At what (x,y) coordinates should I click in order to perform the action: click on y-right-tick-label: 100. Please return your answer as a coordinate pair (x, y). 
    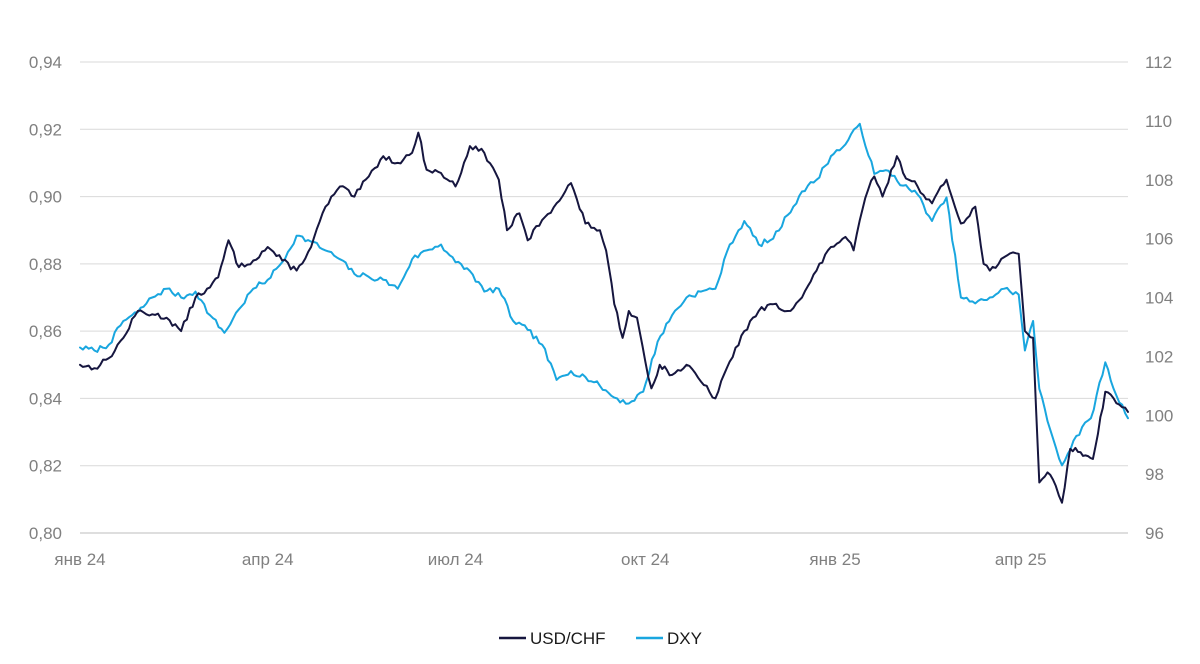
    Looking at the image, I should click on (1159, 415).